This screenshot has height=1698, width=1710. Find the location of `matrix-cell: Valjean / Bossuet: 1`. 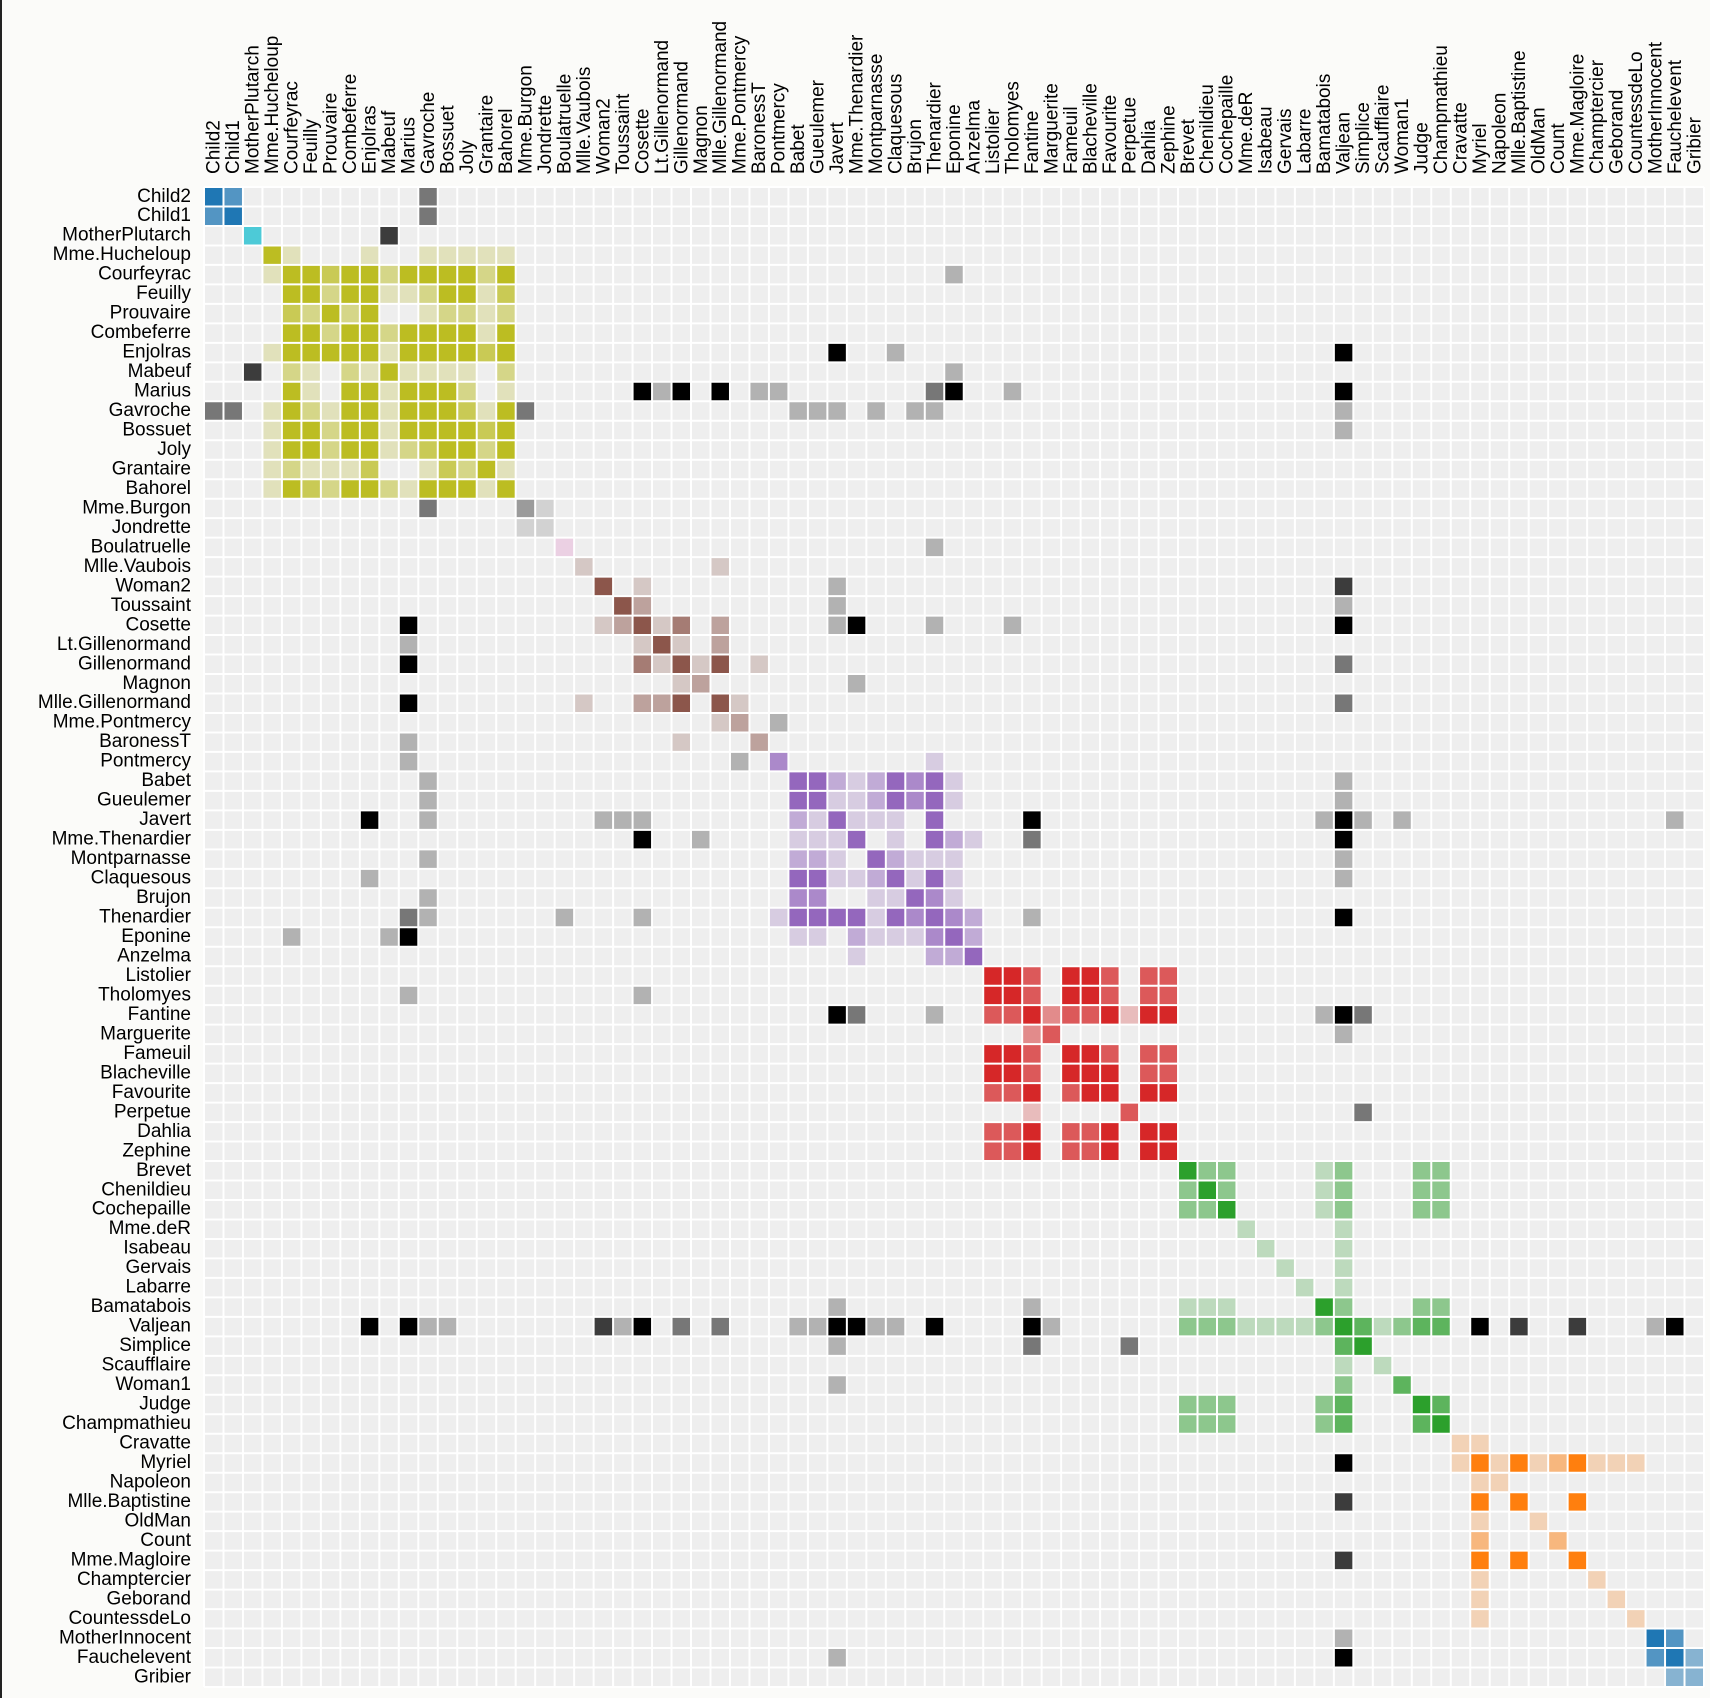

matrix-cell: Valjean / Bossuet: 1 is located at coordinates (447, 1326).